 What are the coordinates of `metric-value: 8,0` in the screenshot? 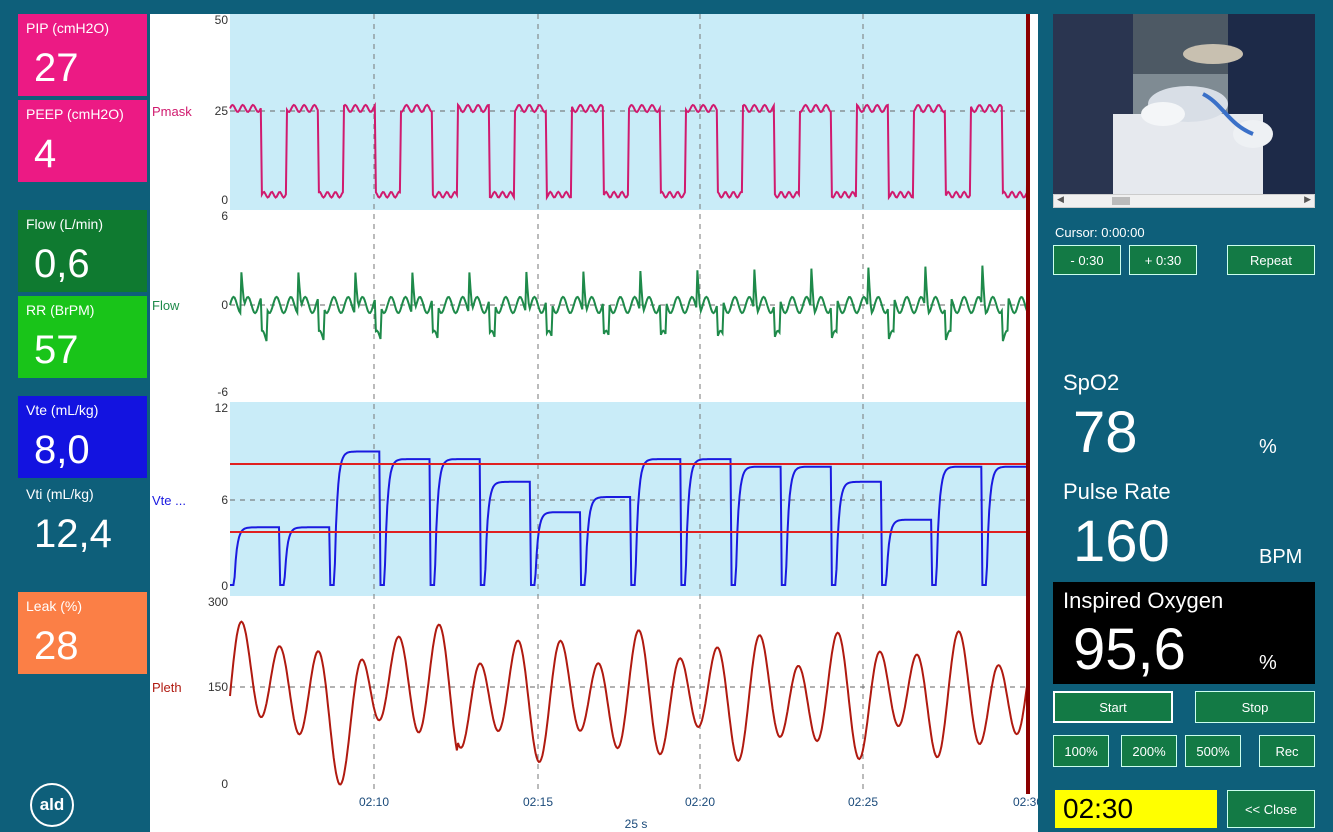 It's located at (62, 450).